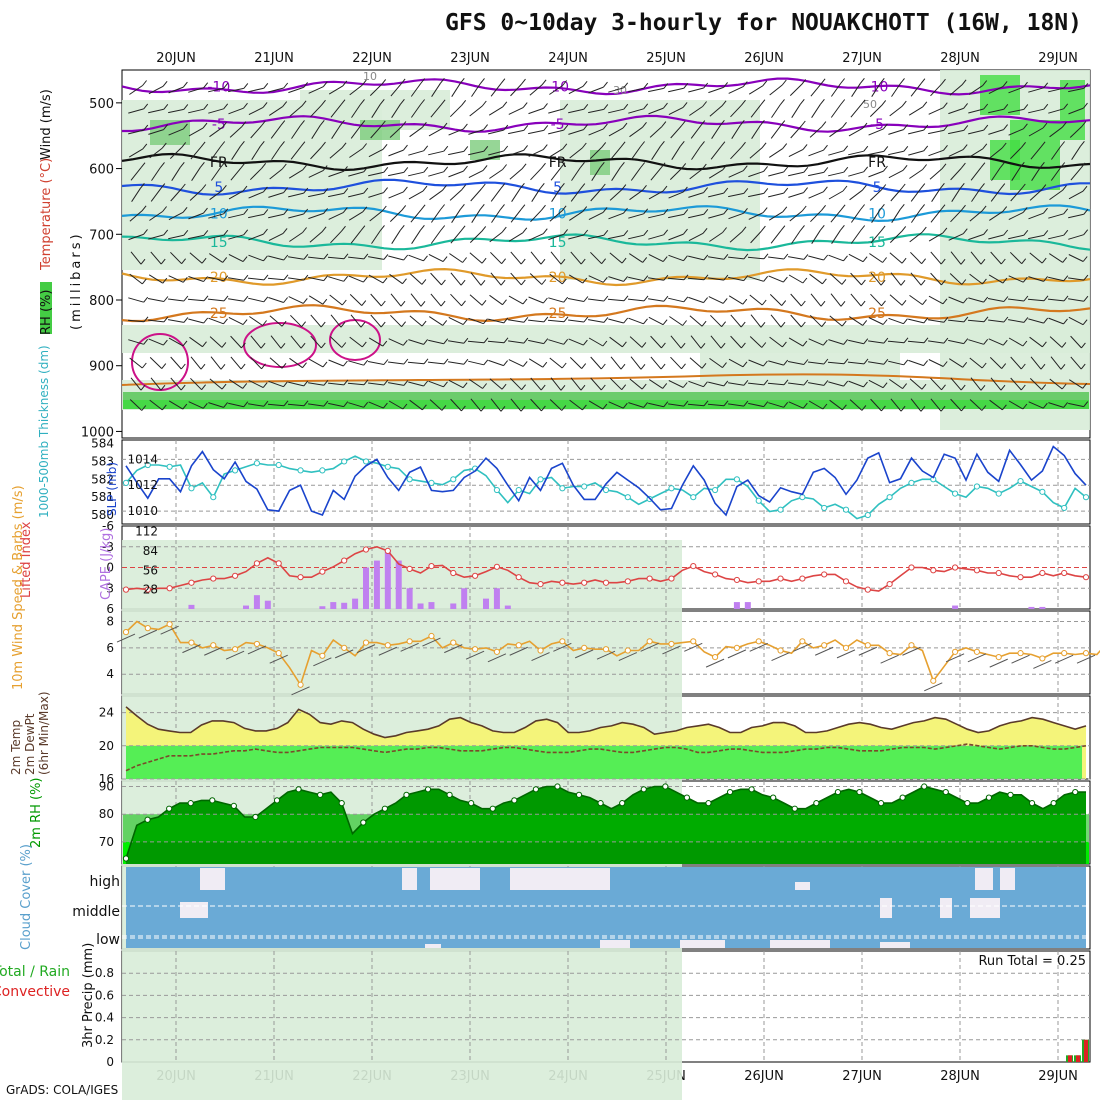 The image size is (1100, 1100). Describe the element at coordinates (1086, 1050) in the screenshot. I see `precip-conv-bar` at that location.